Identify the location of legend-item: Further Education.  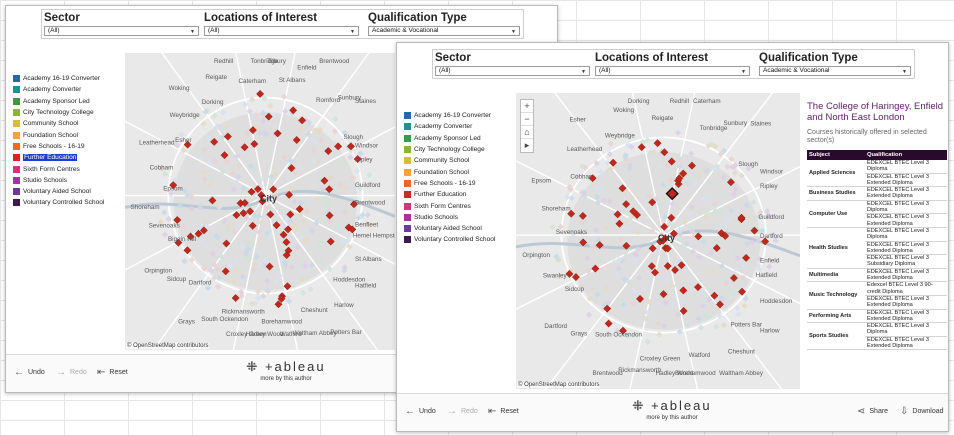
(449, 194).